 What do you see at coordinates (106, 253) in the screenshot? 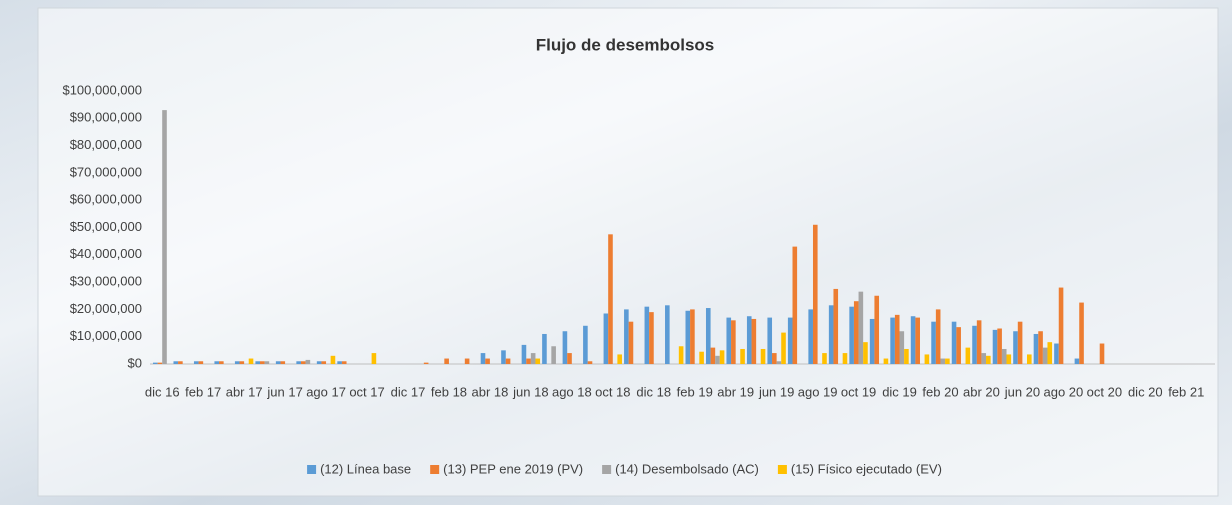
I see `y-tick-label: $40,000,000` at bounding box center [106, 253].